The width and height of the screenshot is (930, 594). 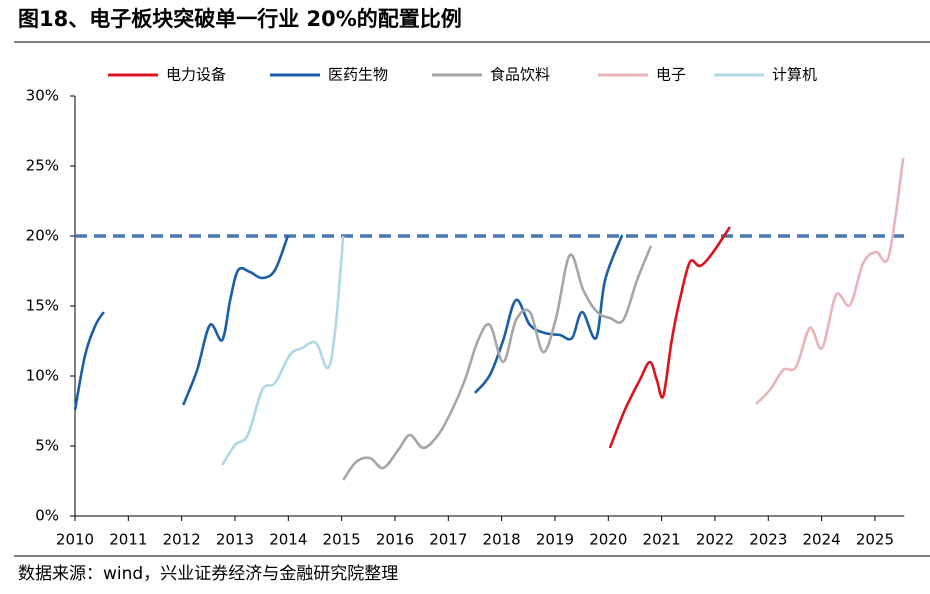 What do you see at coordinates (768, 540) in the screenshot?
I see `x-tick-label: 2023` at bounding box center [768, 540].